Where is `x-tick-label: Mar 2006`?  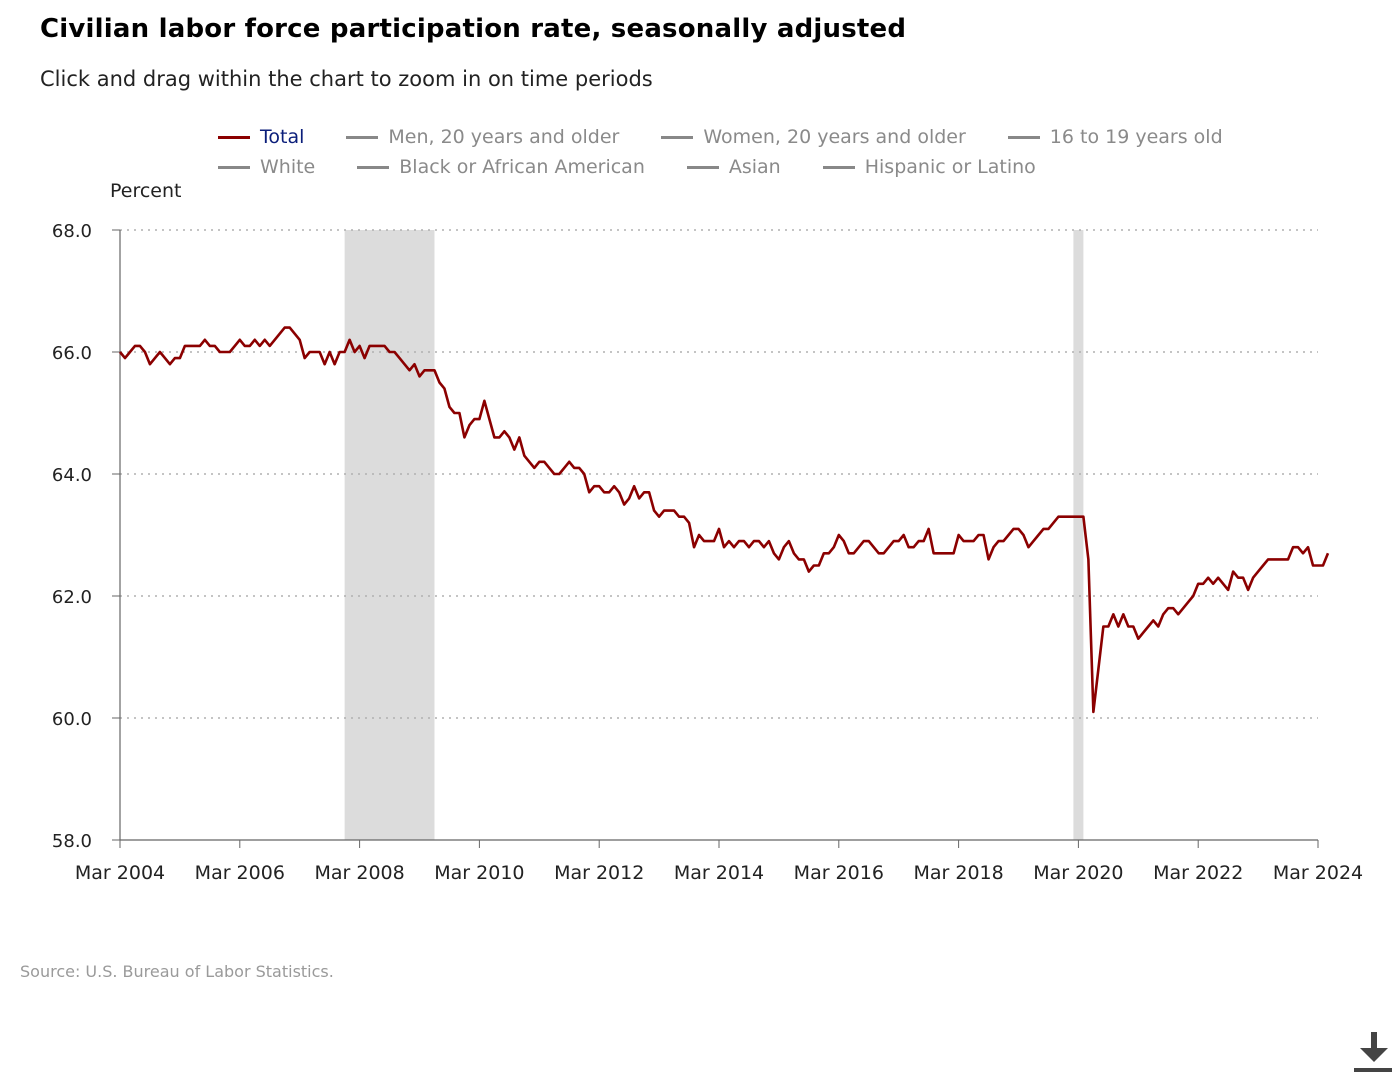 x-tick-label: Mar 2006 is located at coordinates (240, 873).